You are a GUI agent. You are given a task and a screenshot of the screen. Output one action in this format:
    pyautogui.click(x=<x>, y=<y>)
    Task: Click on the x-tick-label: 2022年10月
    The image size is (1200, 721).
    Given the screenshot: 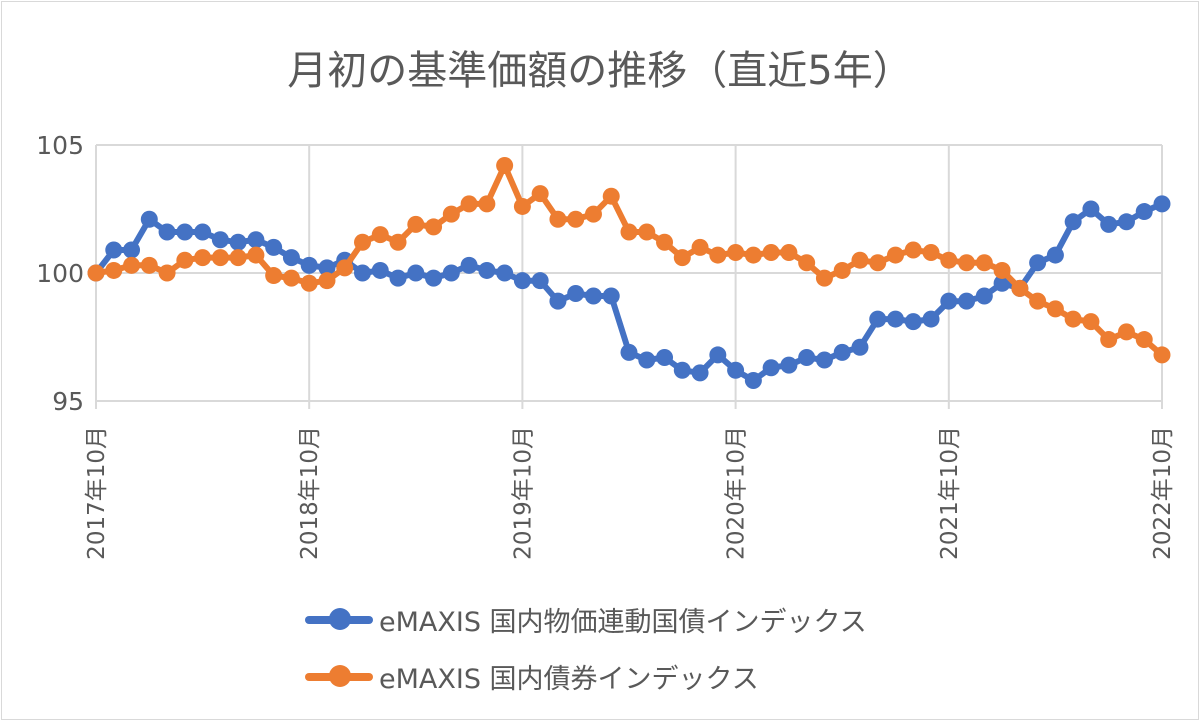 What is the action you would take?
    pyautogui.click(x=1163, y=493)
    